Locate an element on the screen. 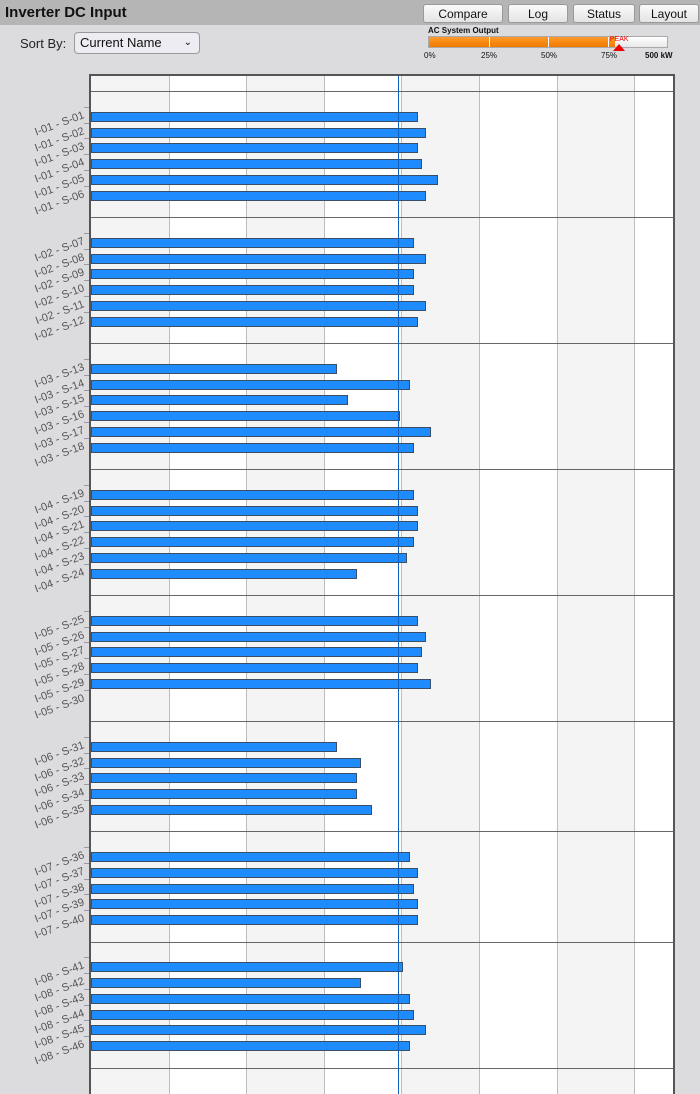 This screenshot has width=700, height=1094. gauge-title: AC System Output is located at coordinates (463, 30).